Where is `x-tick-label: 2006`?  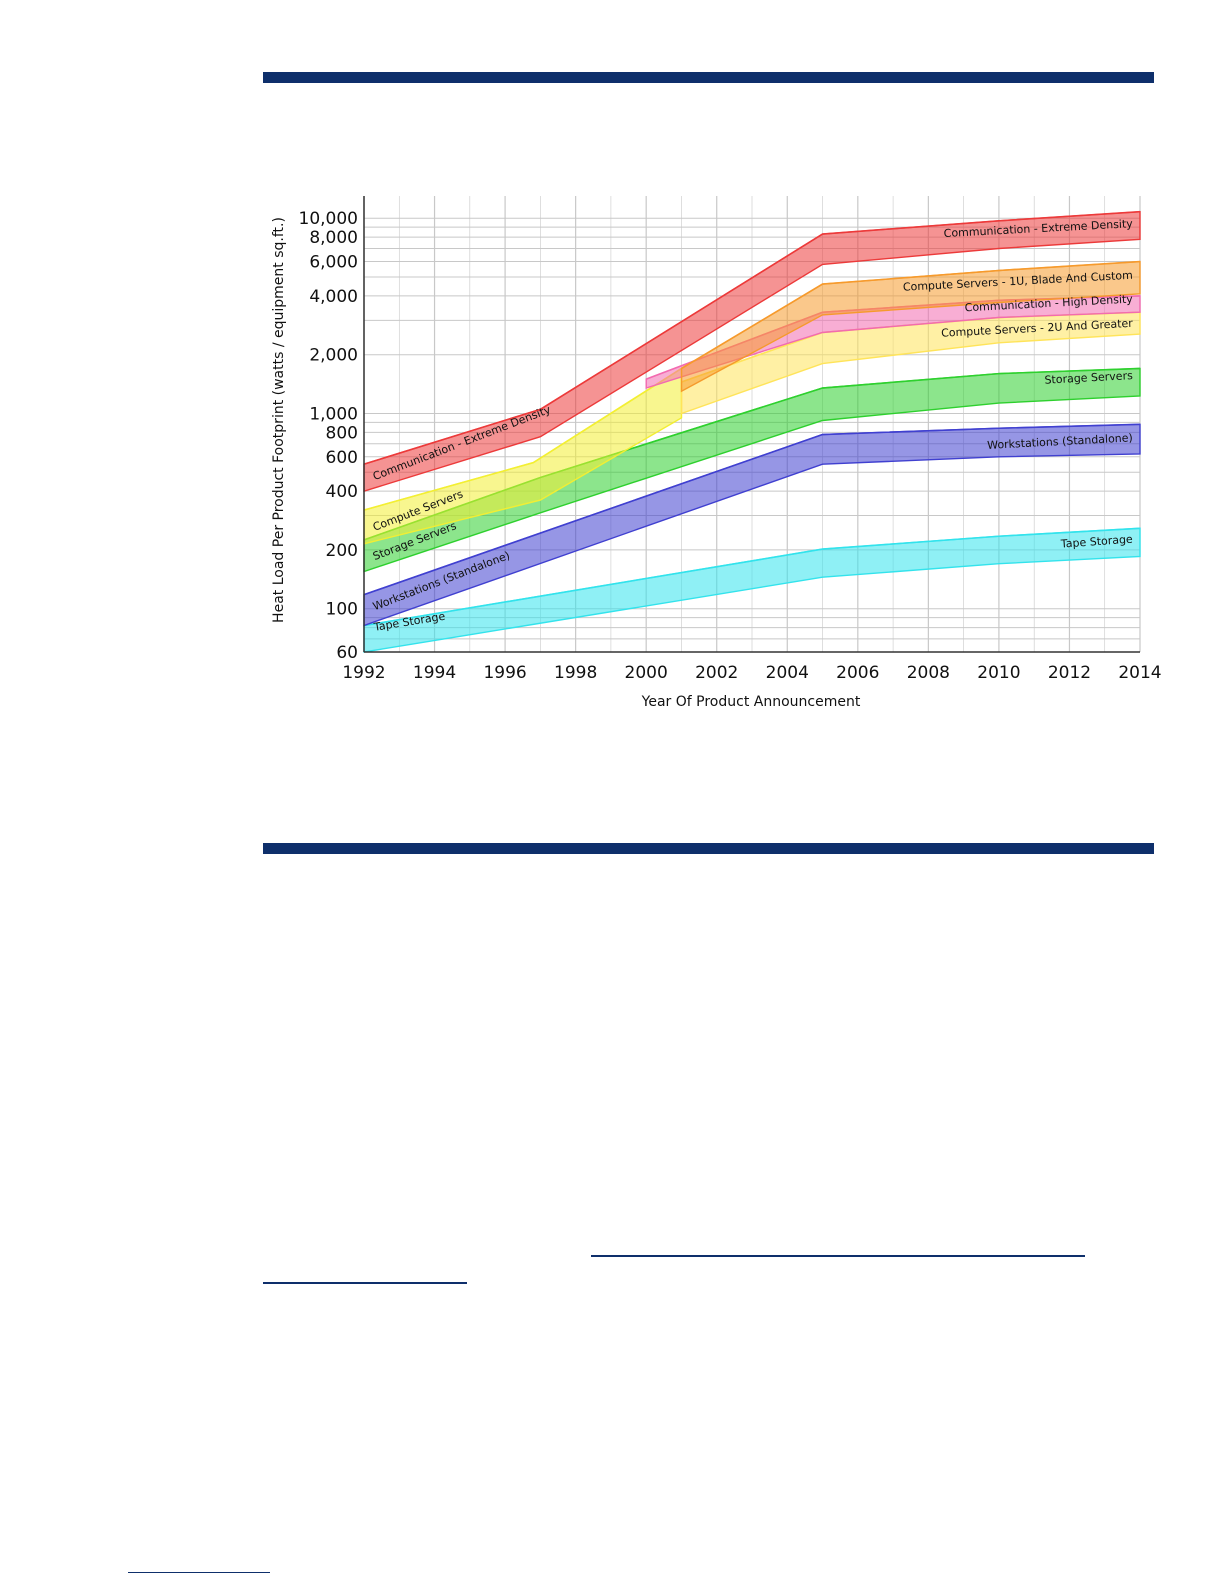 x-tick-label: 2006 is located at coordinates (857, 673).